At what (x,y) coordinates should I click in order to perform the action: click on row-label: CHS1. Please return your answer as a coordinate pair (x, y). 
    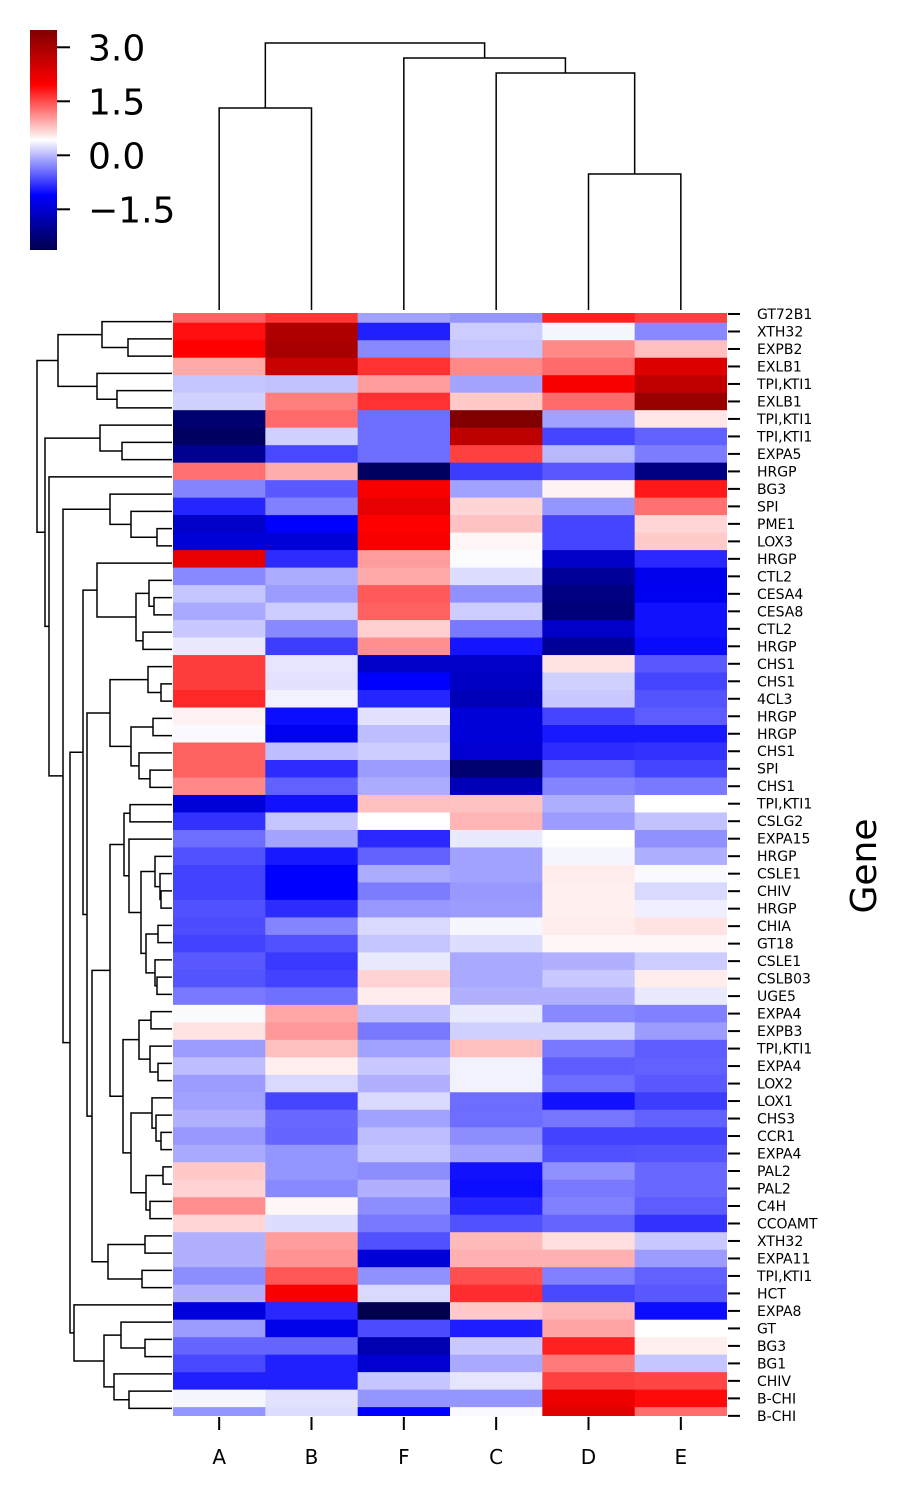
    Looking at the image, I should click on (776, 682).